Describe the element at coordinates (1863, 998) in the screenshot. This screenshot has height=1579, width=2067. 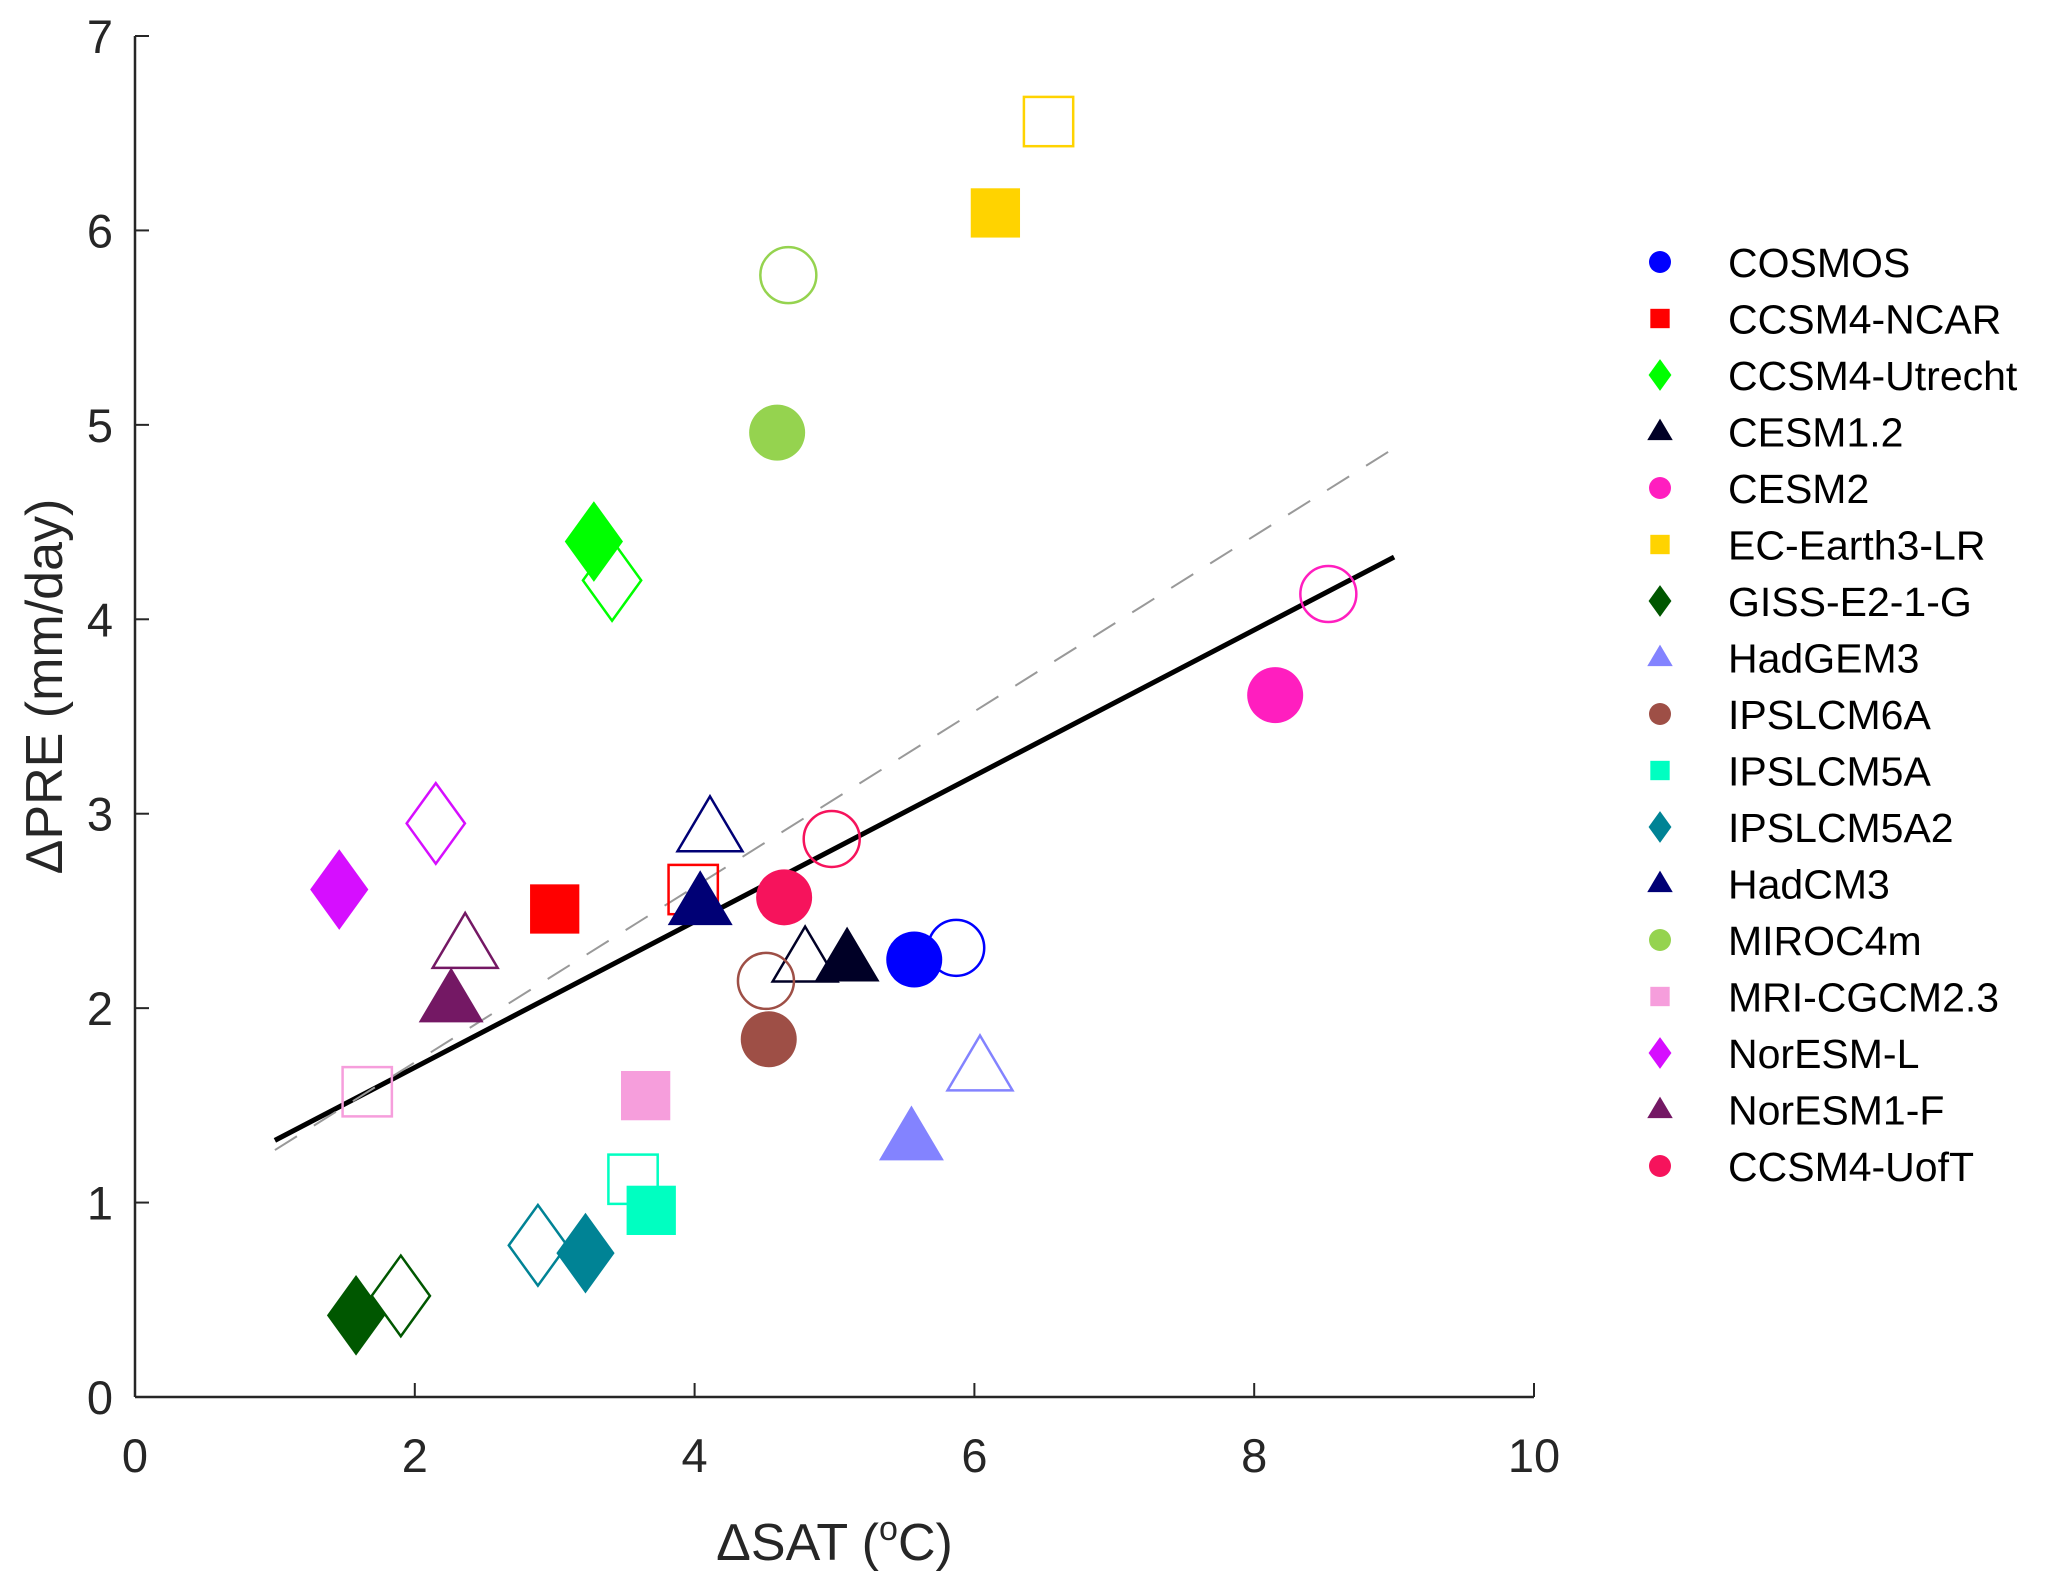
I see `legend-label: MRI-CGCM2.3` at that location.